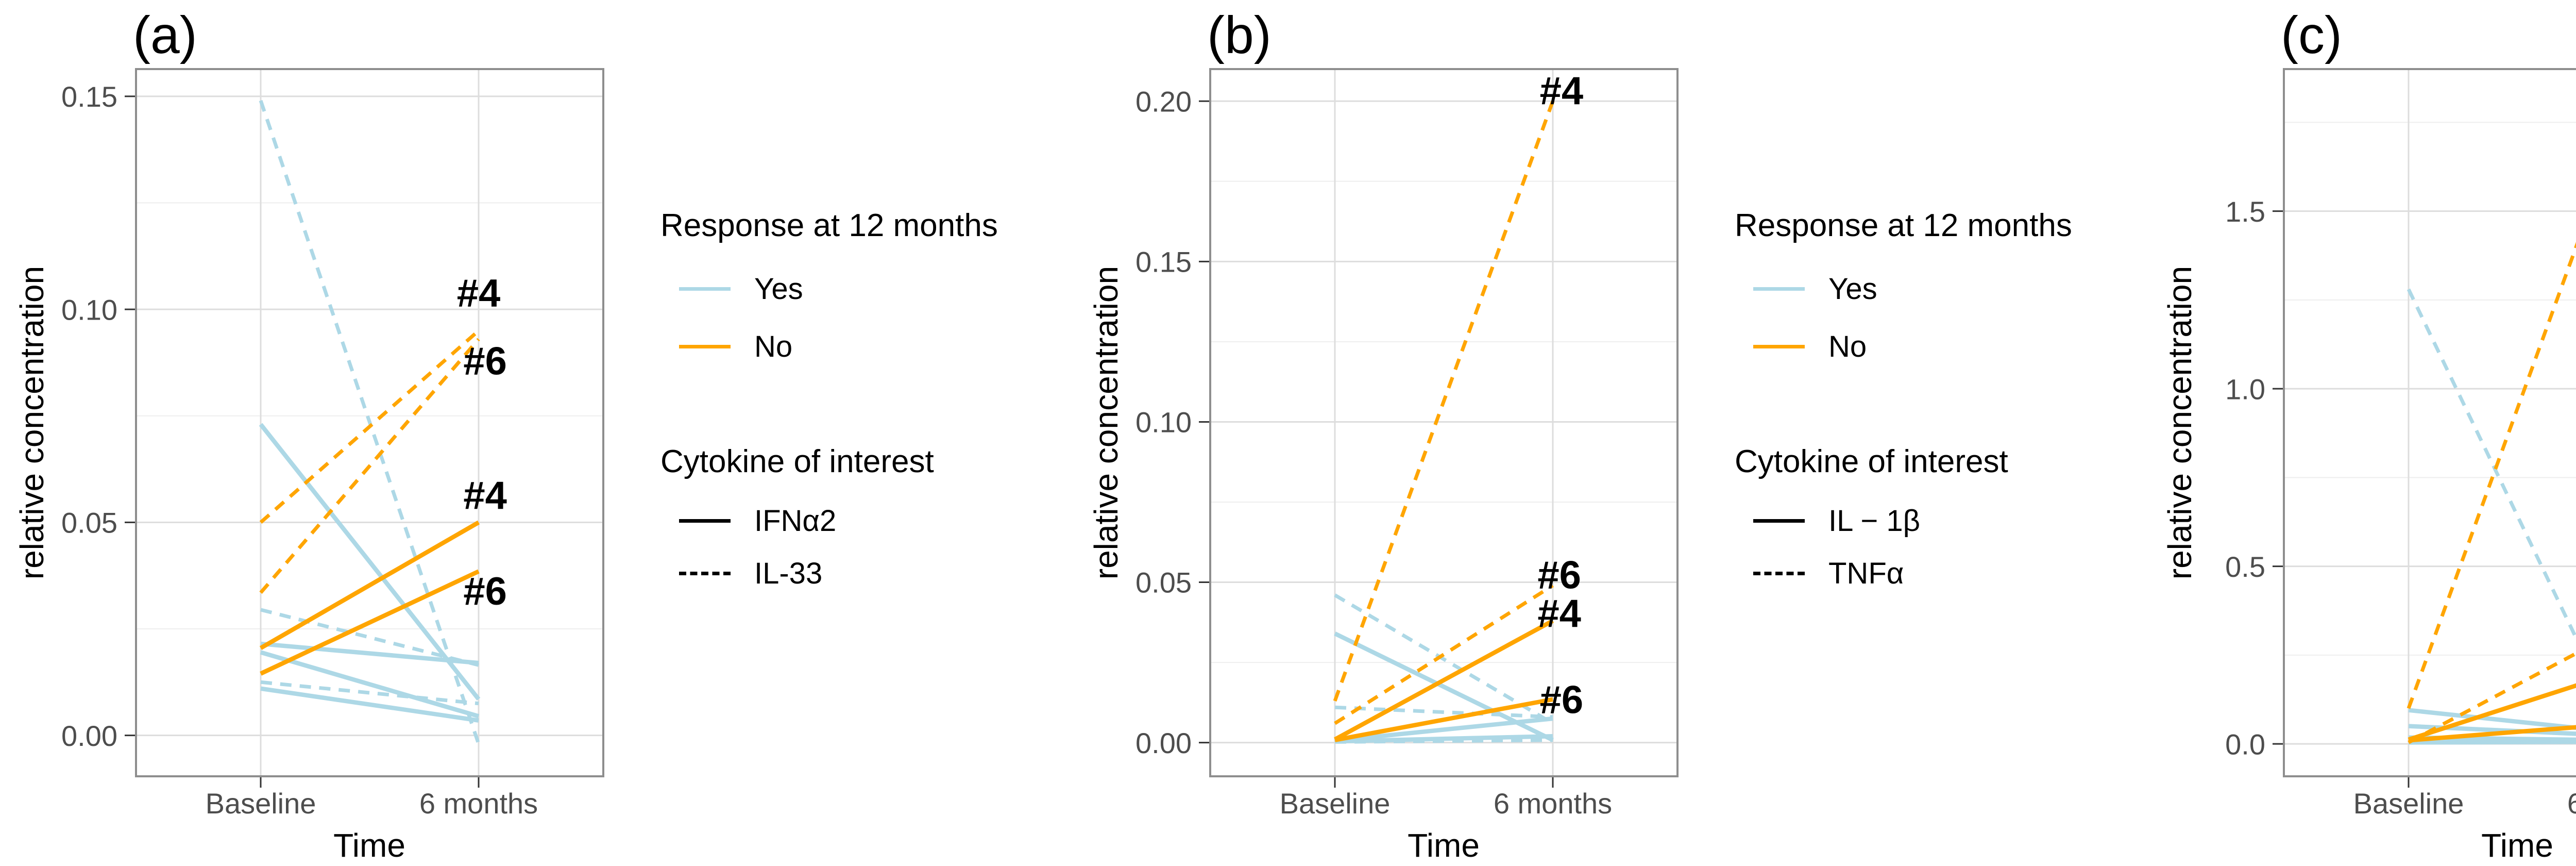  I want to click on y-tick-label: 0.20, so click(1164, 101).